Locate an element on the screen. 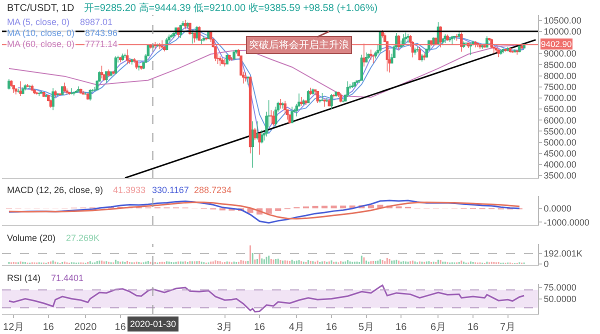  ref-line-label: 2020-01-30 is located at coordinates (153, 324).